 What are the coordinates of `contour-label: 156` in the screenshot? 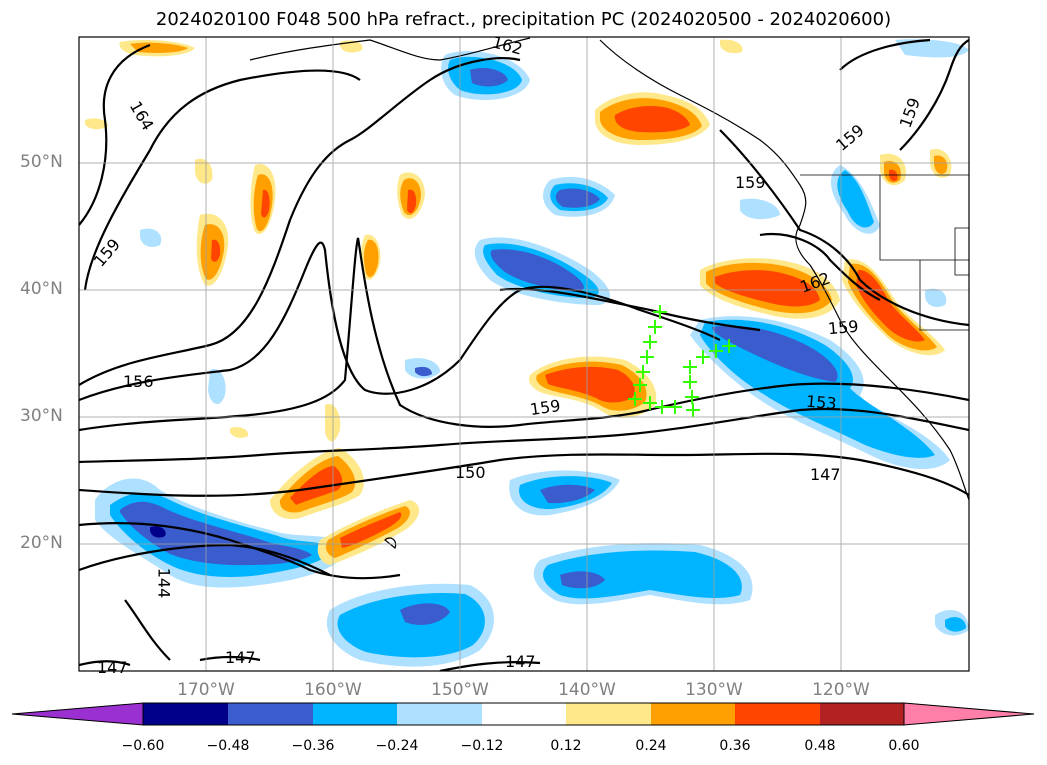 It's located at (138, 381).